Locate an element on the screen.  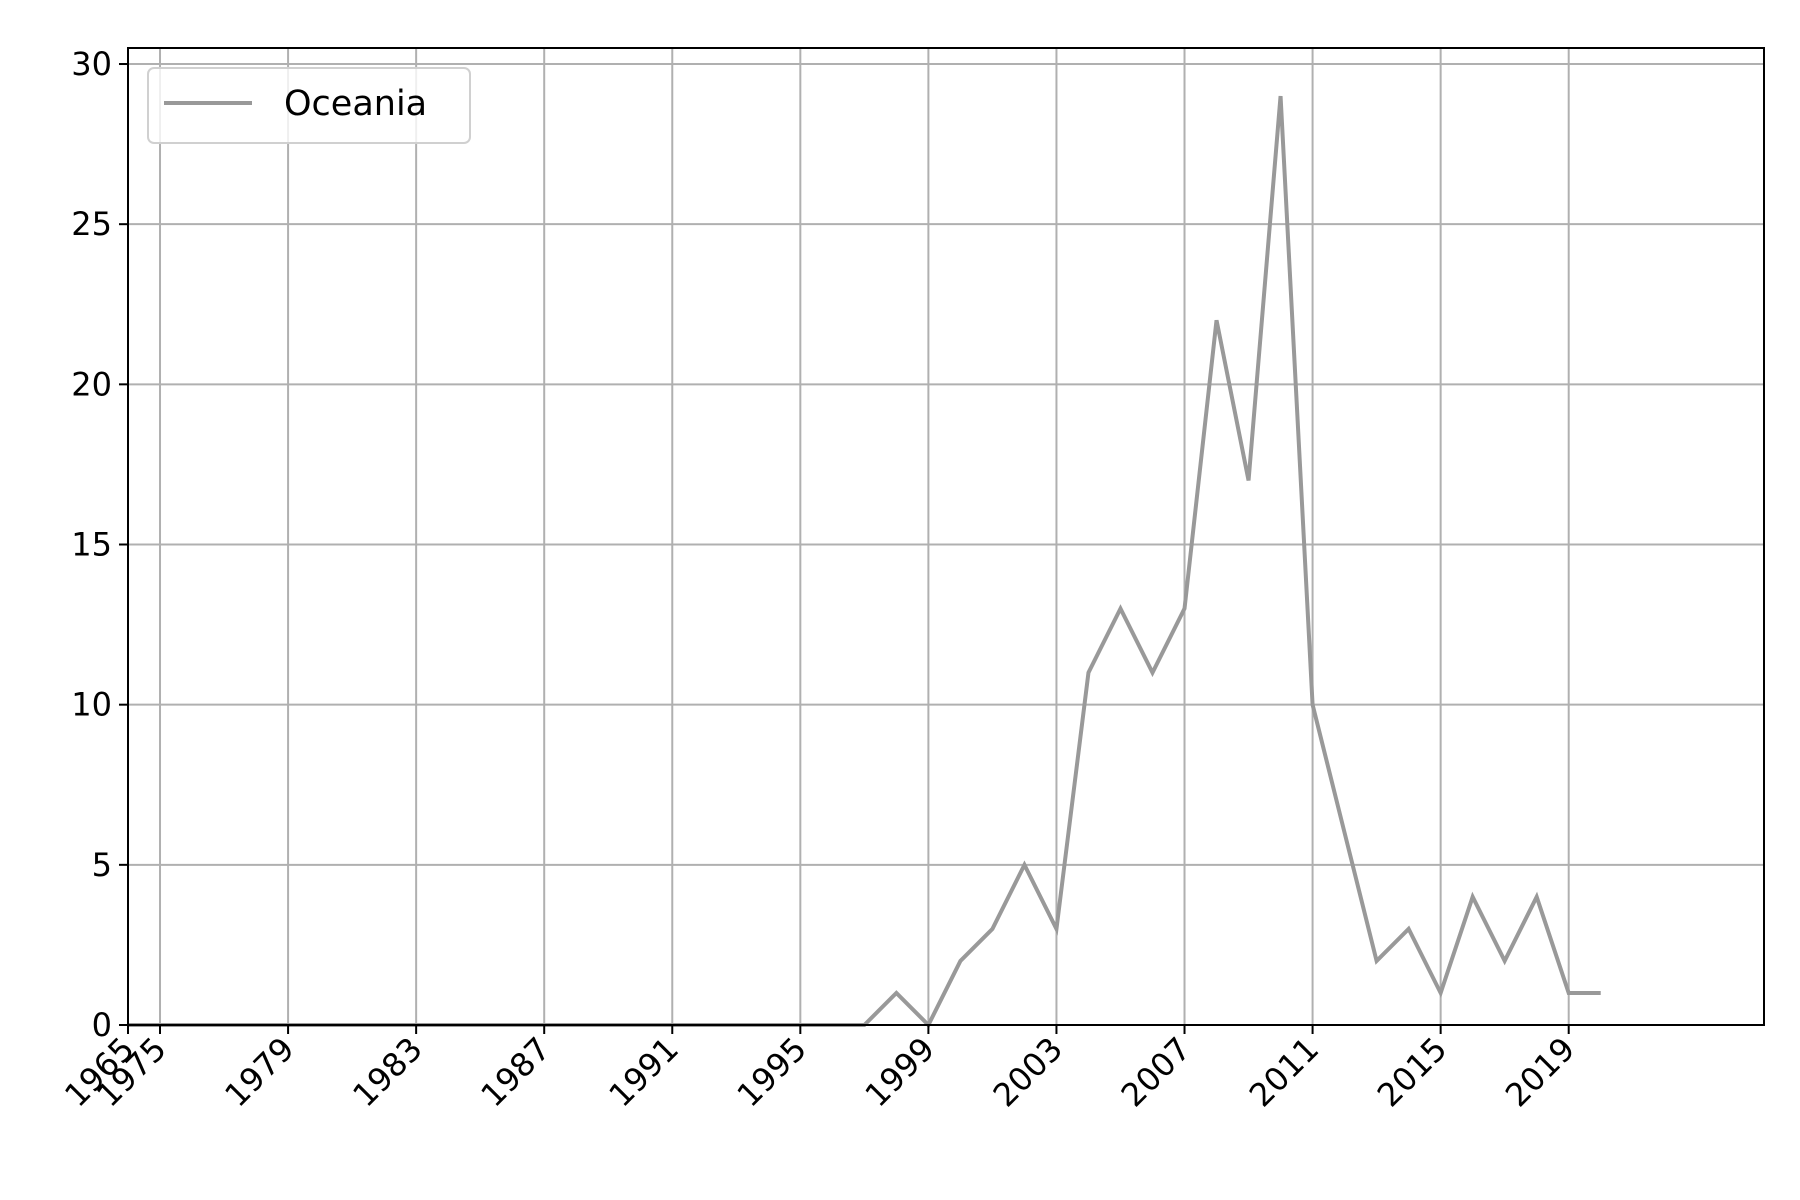
x-tick-label: 2003 is located at coordinates (1028, 1072).